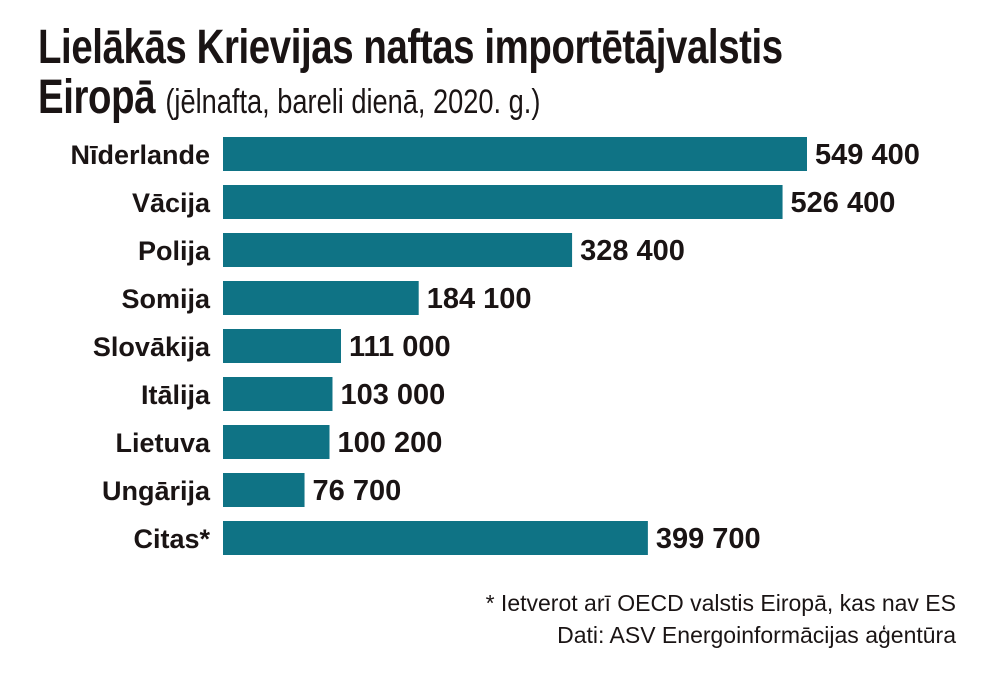 The width and height of the screenshot is (1000, 677). I want to click on category-label: Polija, so click(174, 251).